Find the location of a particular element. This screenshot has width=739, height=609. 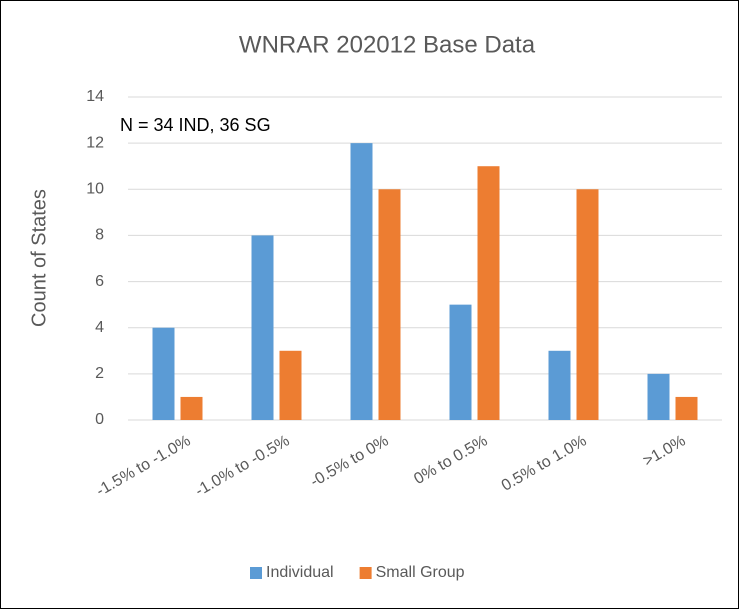

y-tick-label: 10 is located at coordinates (95, 189).